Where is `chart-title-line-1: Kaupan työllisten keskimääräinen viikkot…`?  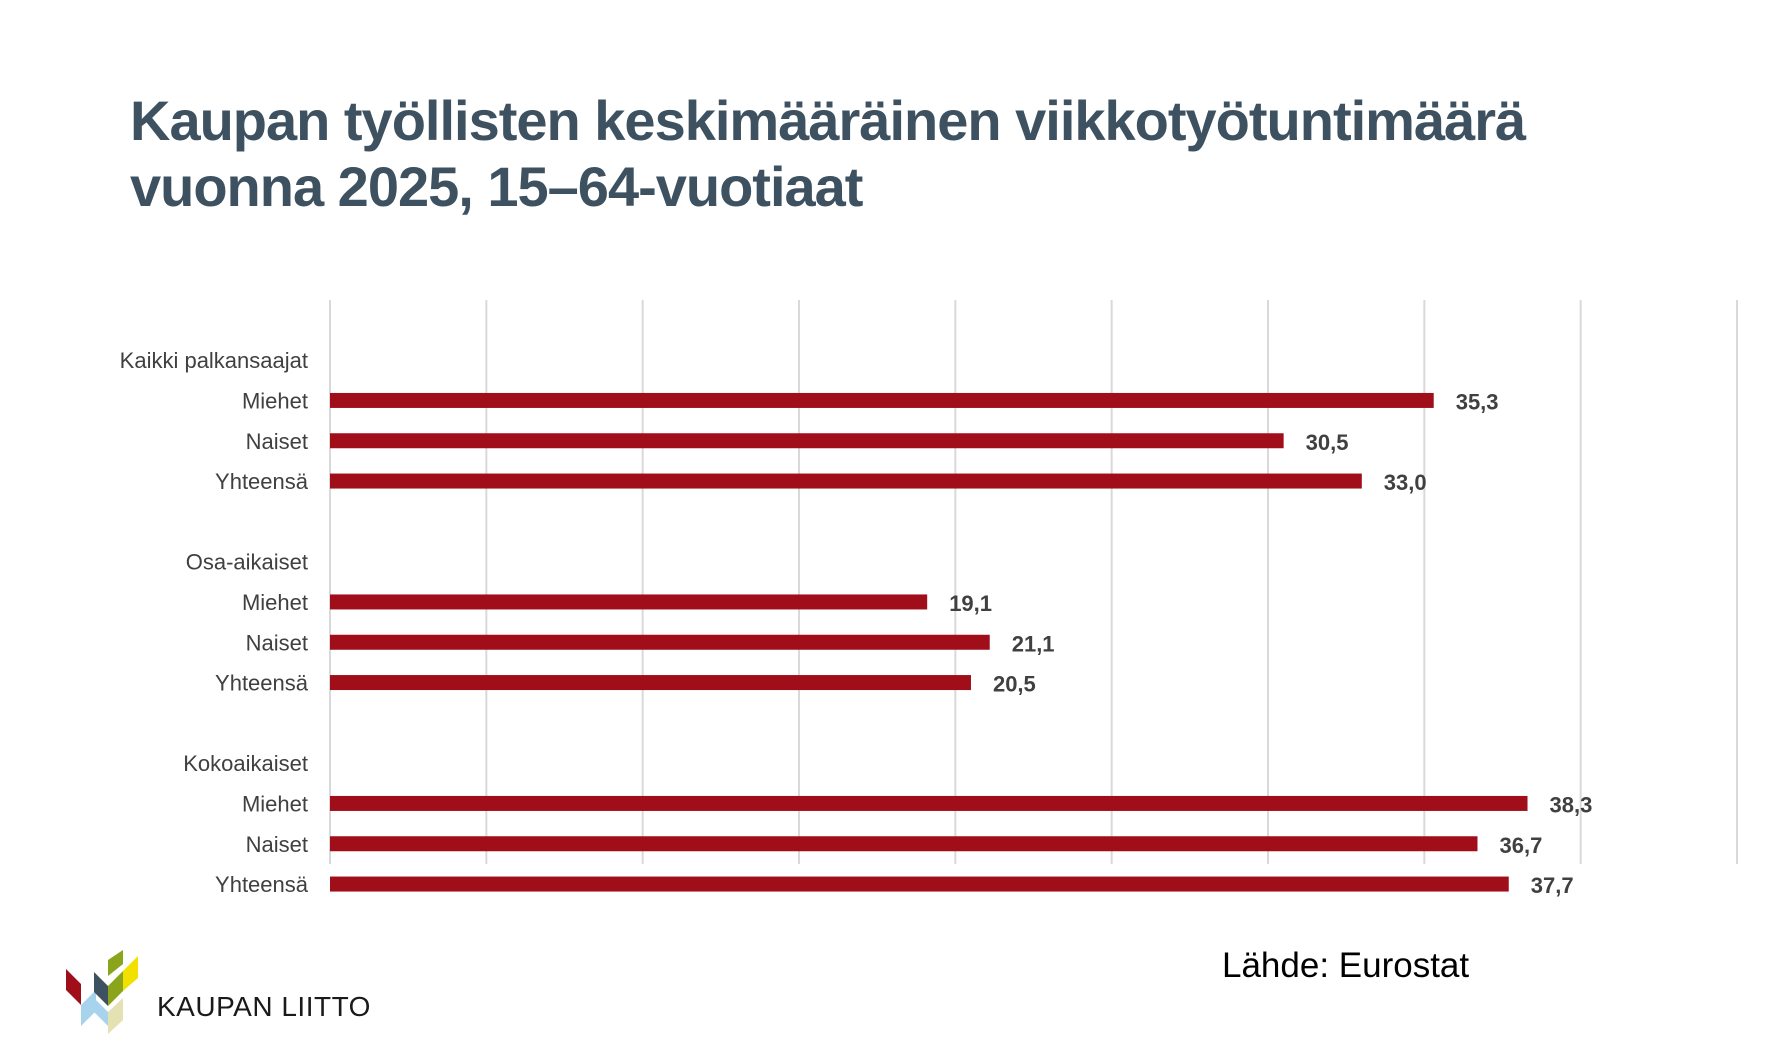
chart-title-line-1: Kaupan työllisten keskimääräinen viikkot… is located at coordinates (828, 120).